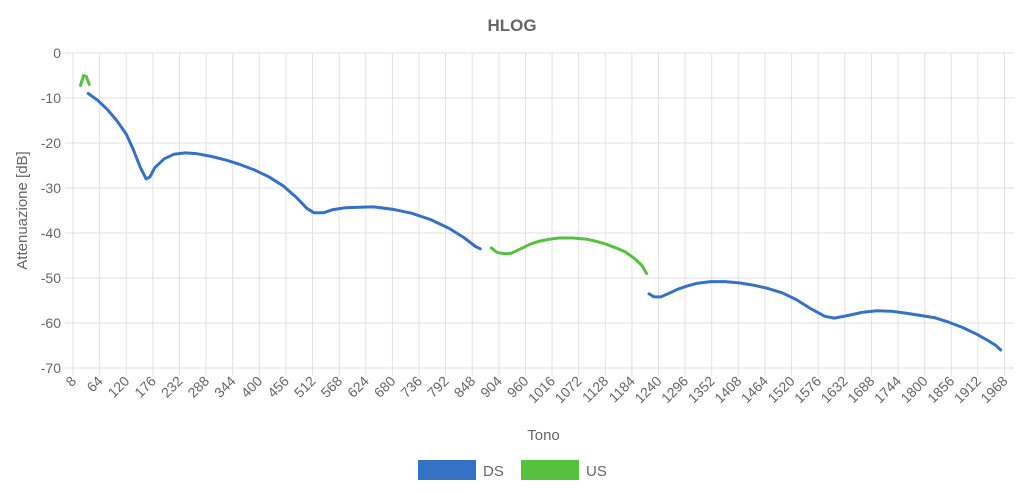 Image resolution: width=1024 pixels, height=494 pixels. I want to click on y-axis-title: Attenuazione [dB], so click(22, 210).